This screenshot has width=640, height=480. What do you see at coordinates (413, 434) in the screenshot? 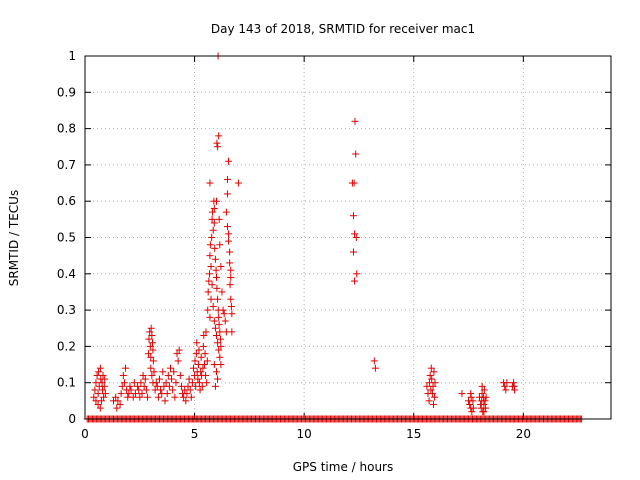
I see `x-tick-label: 15` at bounding box center [413, 434].